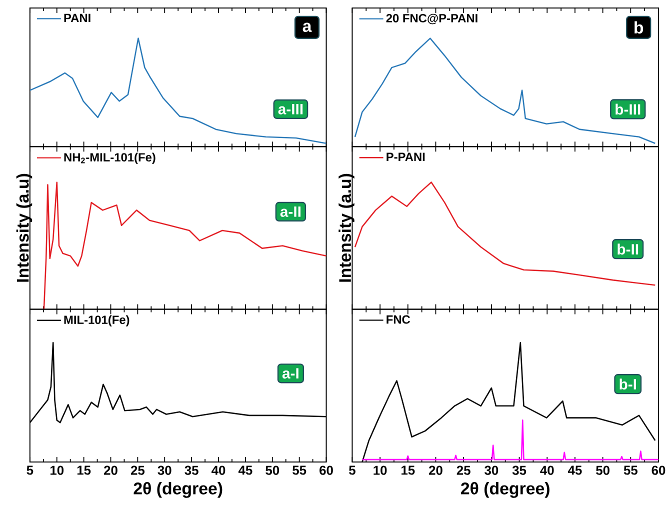  What do you see at coordinates (307, 27) in the screenshot?
I see `text: a` at bounding box center [307, 27].